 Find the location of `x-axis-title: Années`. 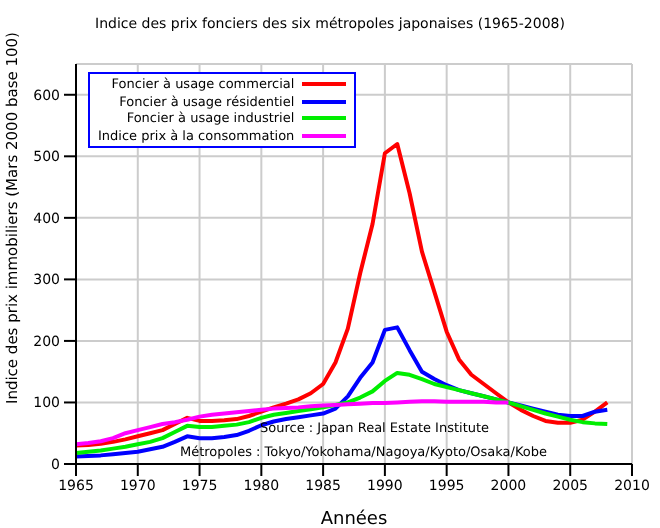

x-axis-title: Années is located at coordinates (354, 518).